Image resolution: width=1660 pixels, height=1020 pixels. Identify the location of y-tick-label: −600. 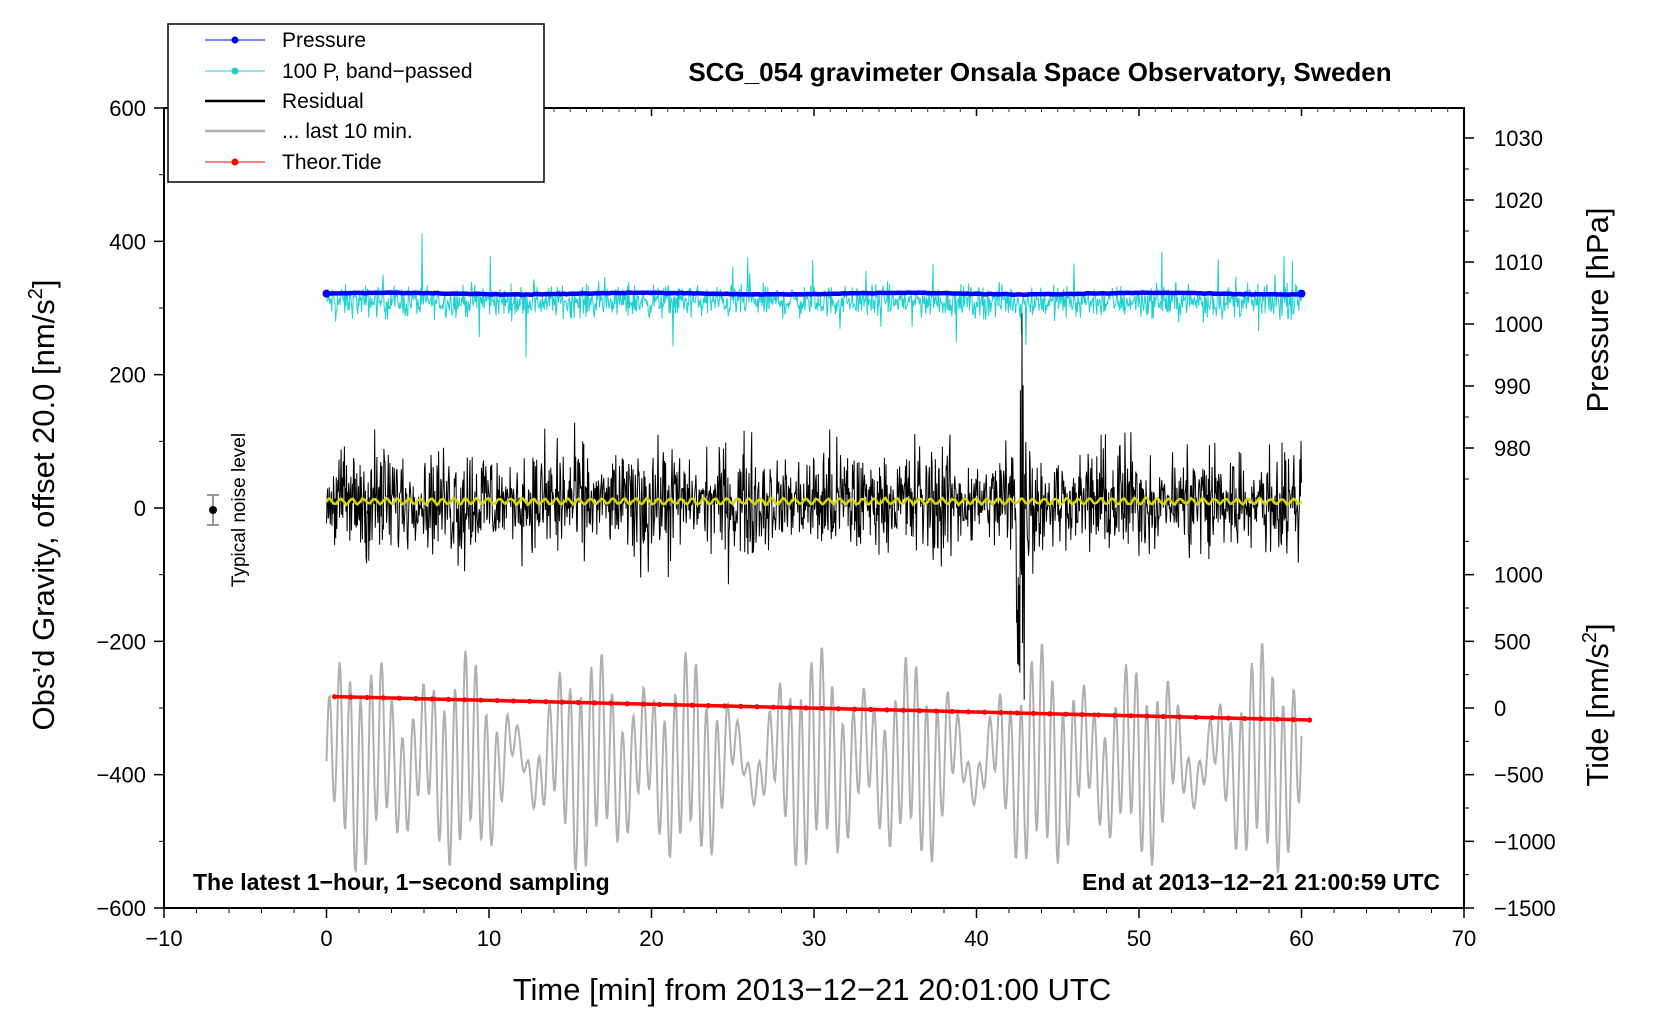
(121, 908).